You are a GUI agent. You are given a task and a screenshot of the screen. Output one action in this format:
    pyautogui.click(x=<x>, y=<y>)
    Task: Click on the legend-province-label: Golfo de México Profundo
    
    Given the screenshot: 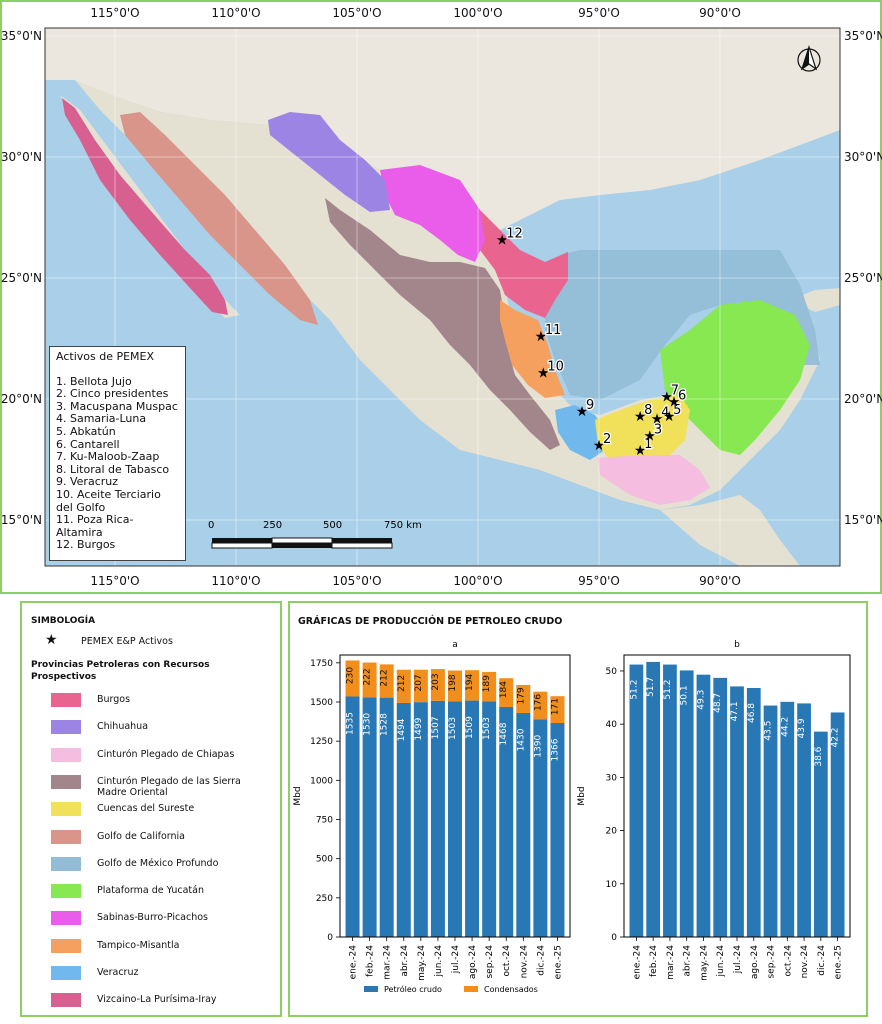 What is the action you would take?
    pyautogui.click(x=158, y=863)
    